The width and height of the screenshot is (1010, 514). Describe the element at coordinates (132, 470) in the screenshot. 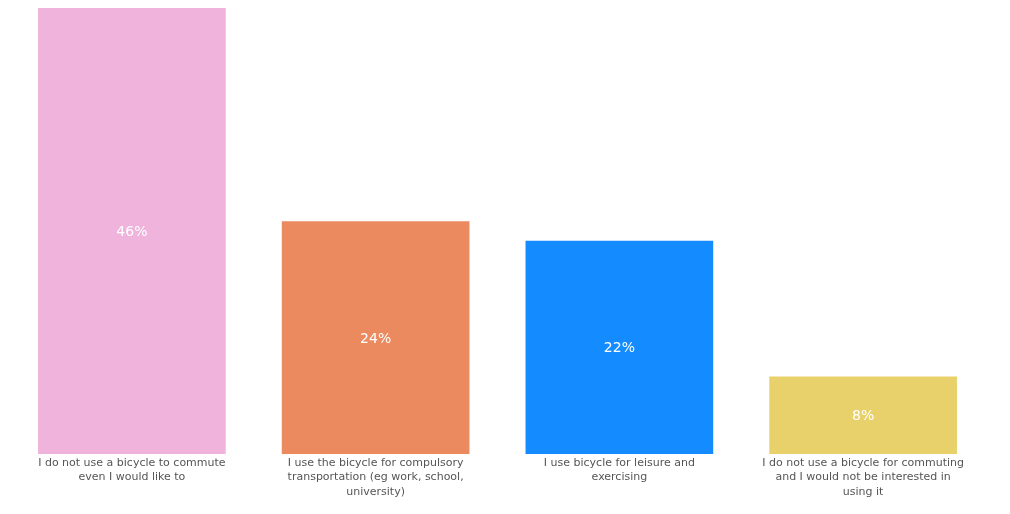

I see `x-tick-label: I do not use a bicycle to commute even I would like to` at that location.